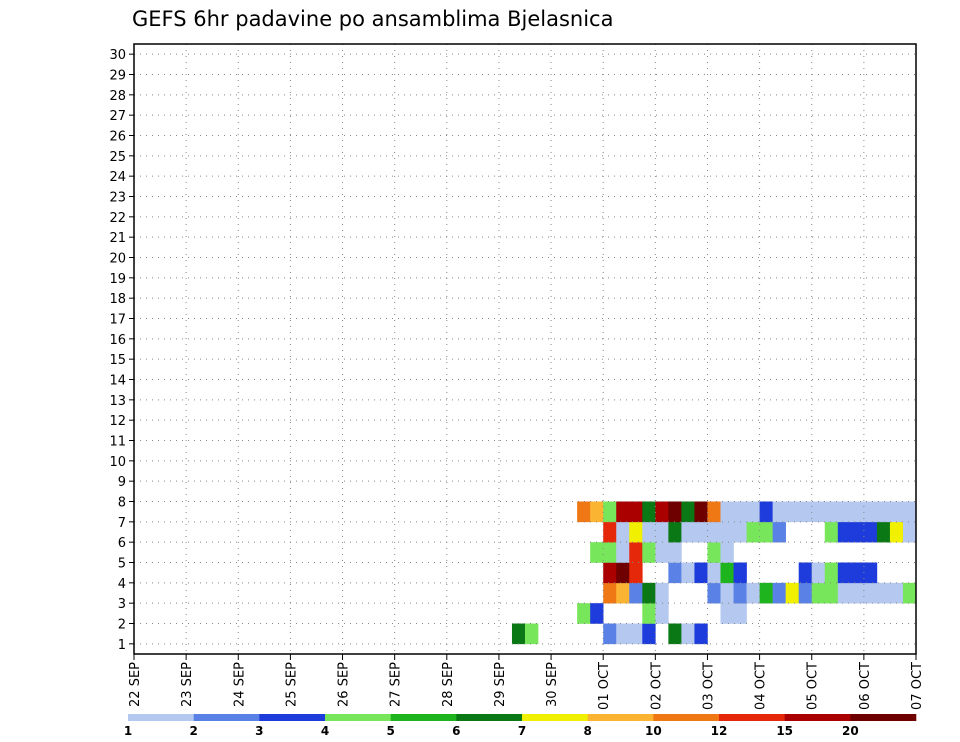  What do you see at coordinates (552, 684) in the screenshot?
I see `x-tick-label: 30 SEP` at bounding box center [552, 684].